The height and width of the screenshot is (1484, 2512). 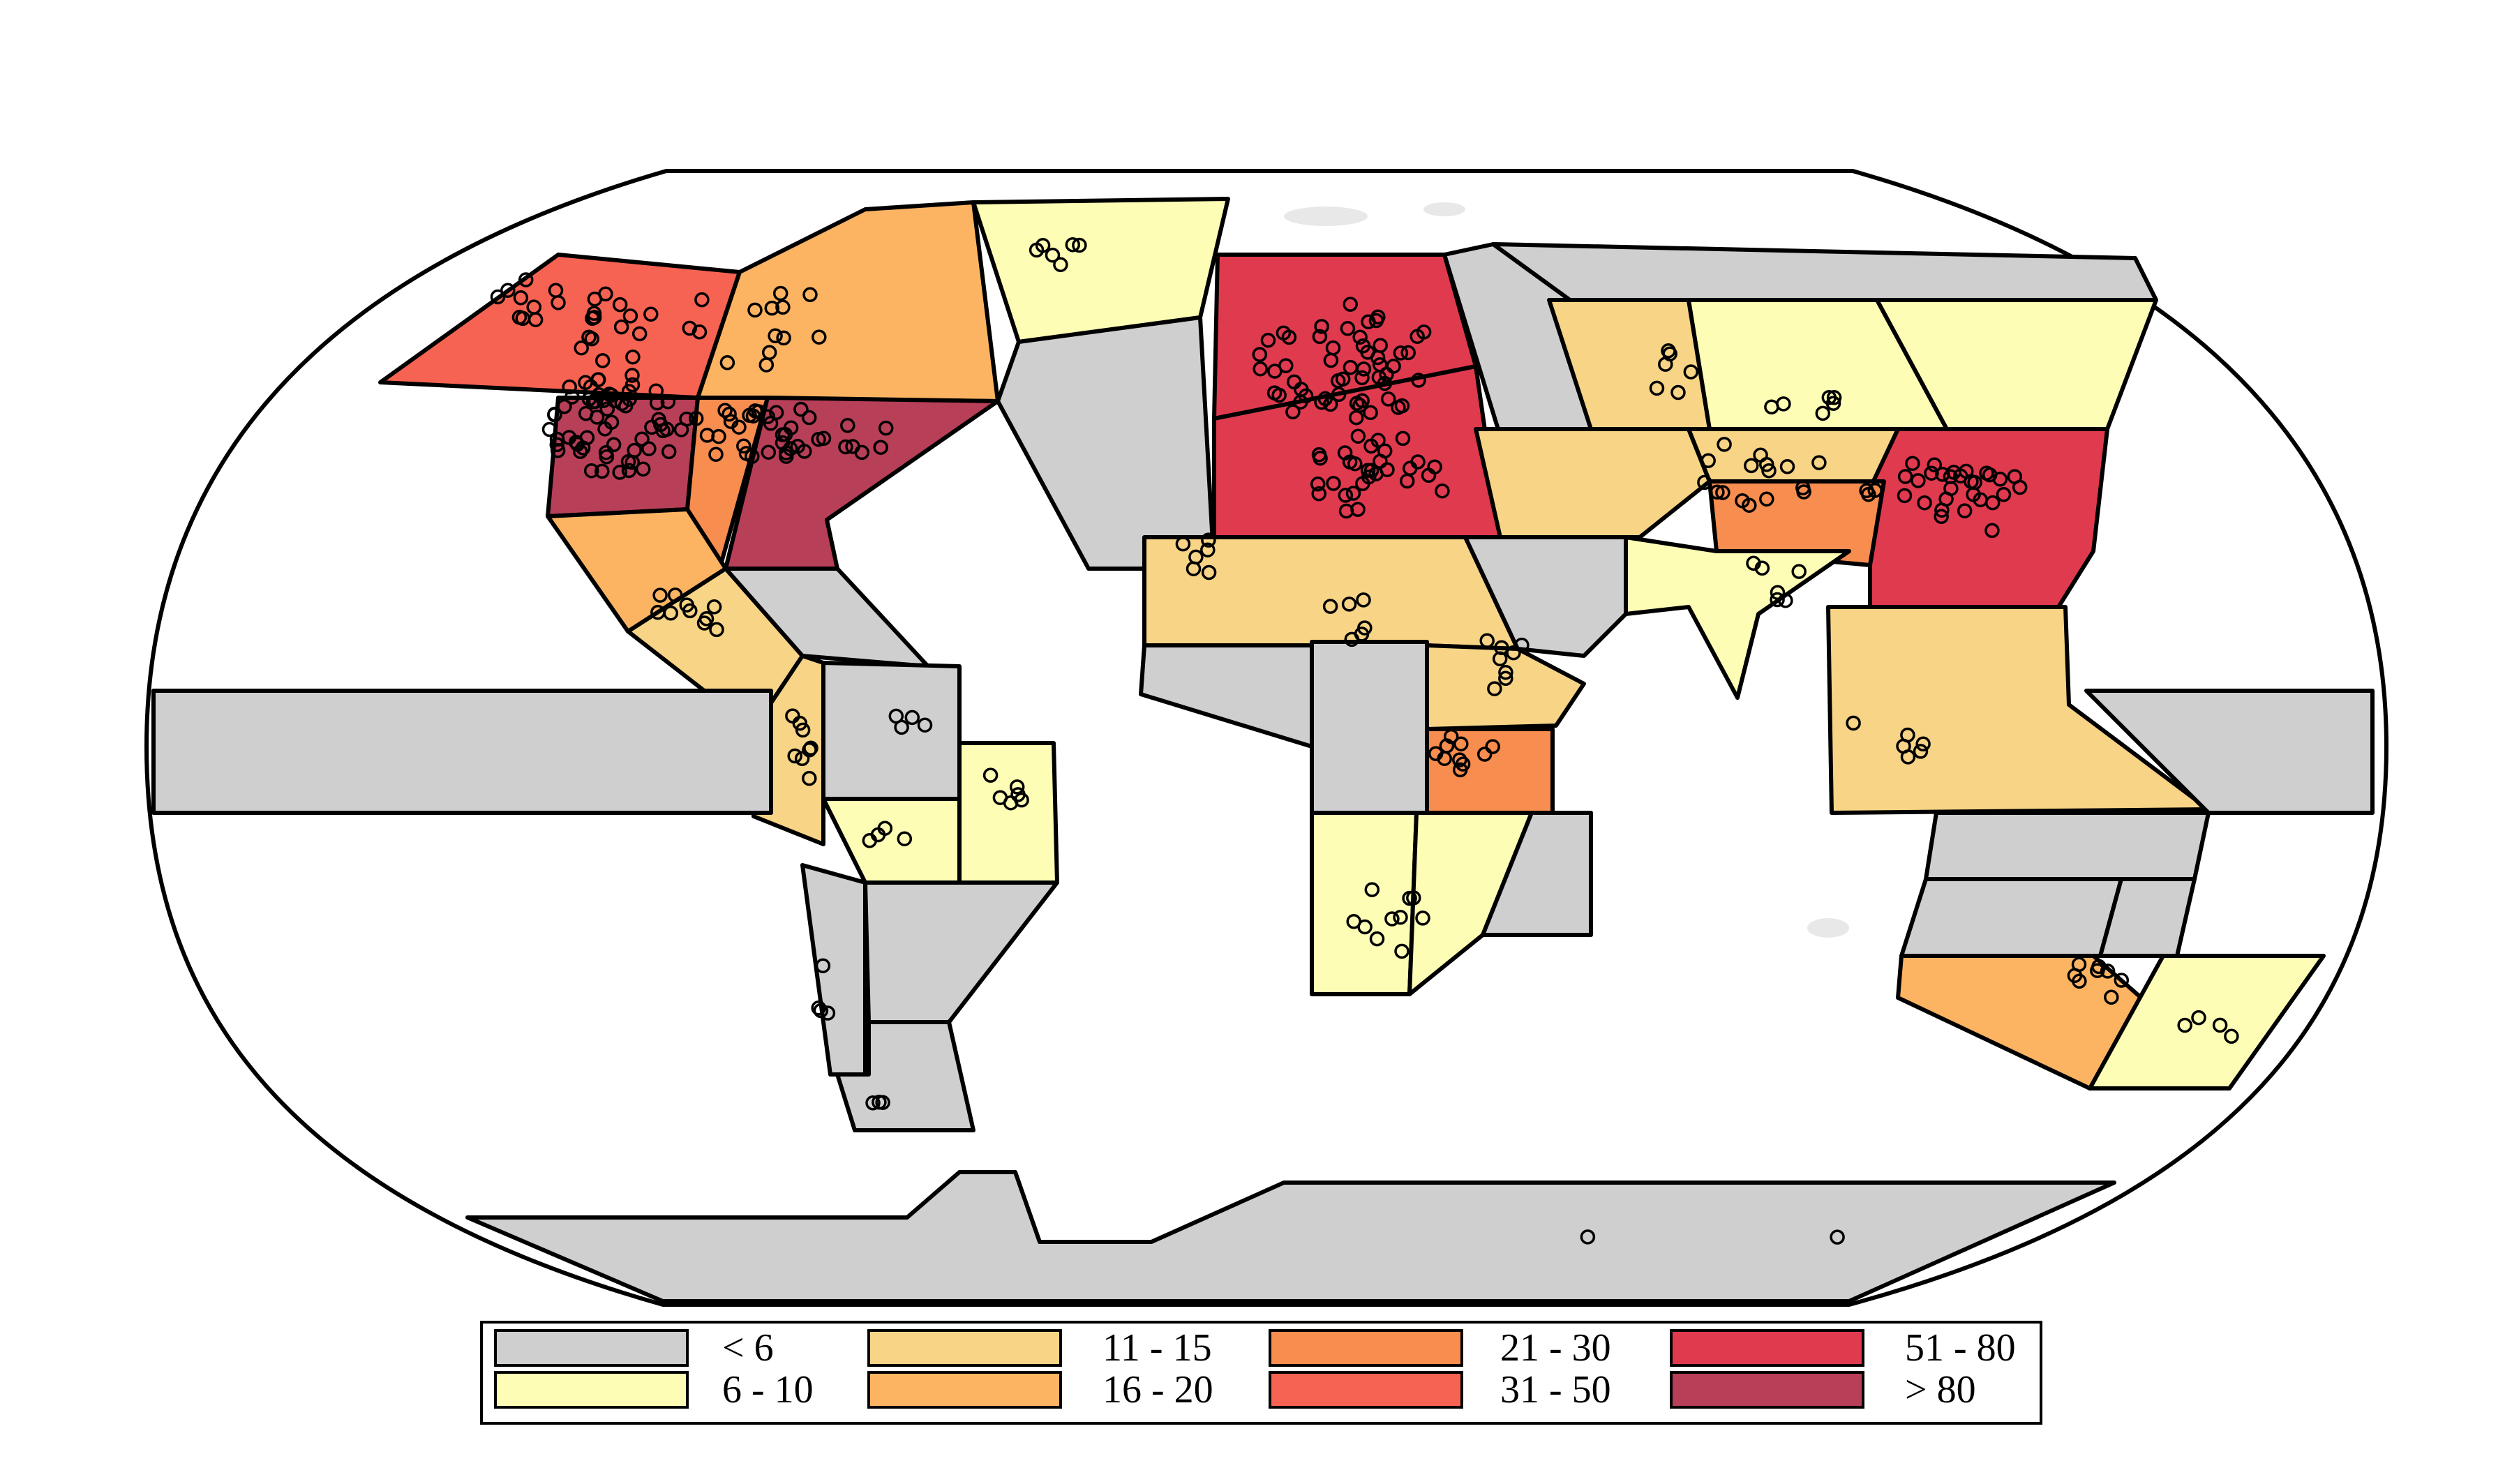 I want to click on region-canada-east, so click(x=1106, y=443).